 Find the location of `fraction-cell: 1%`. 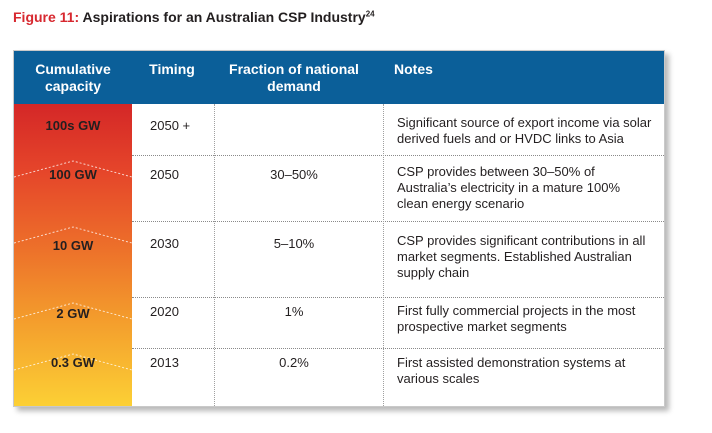

fraction-cell: 1% is located at coordinates (294, 311).